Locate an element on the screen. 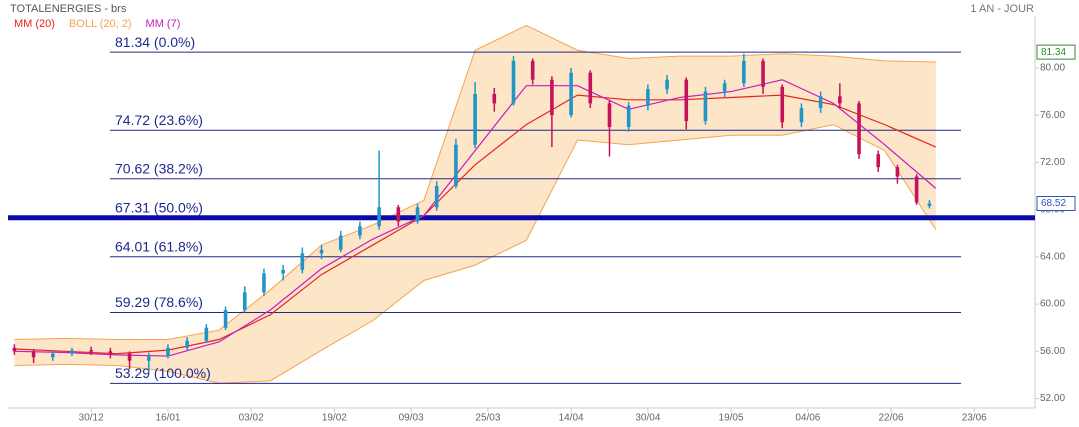 The image size is (1079, 427). fib-label: 64.01 (61.8%) is located at coordinates (159, 246).